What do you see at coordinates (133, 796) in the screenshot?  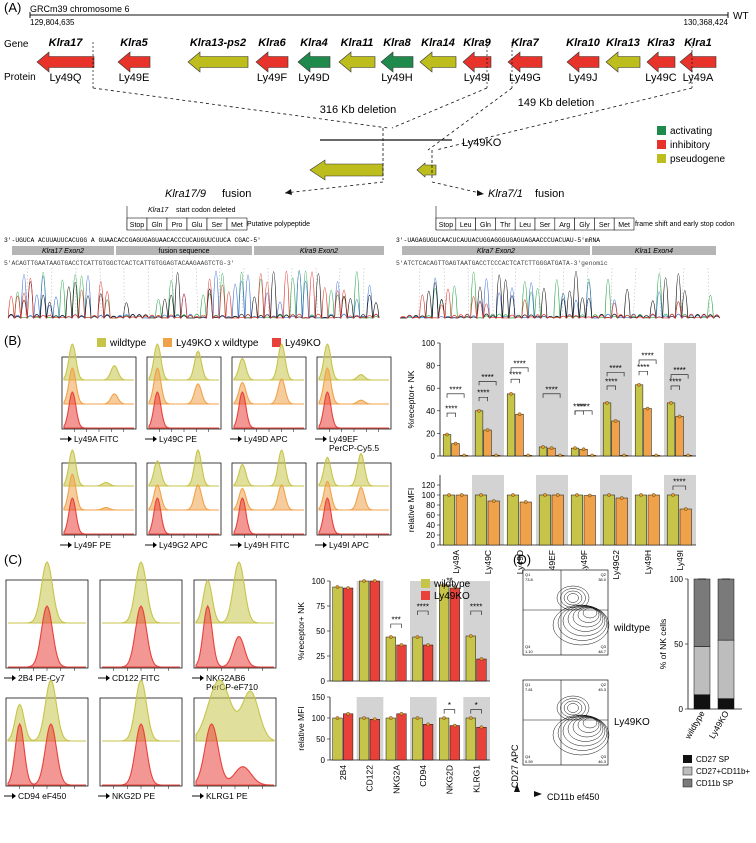 I see `histogram-c-4-axis-label: NKG2D PE` at bounding box center [133, 796].